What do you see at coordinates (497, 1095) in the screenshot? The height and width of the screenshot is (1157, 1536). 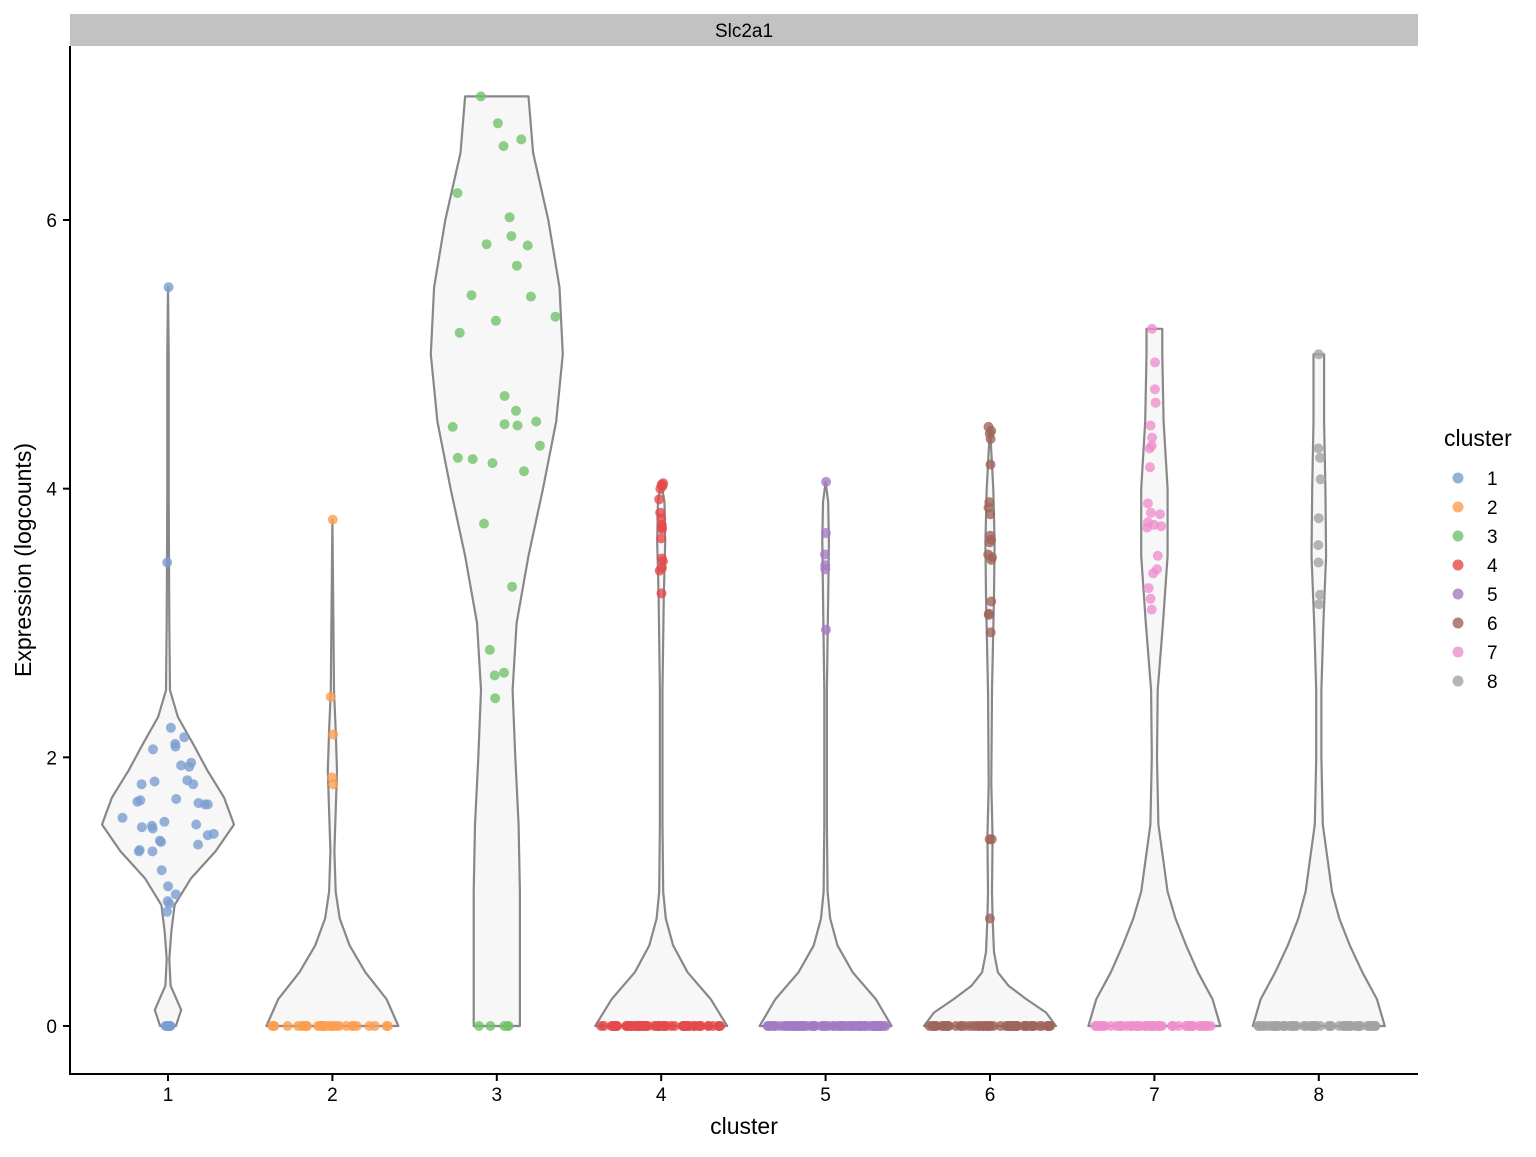 I see `x-tick-label: 3` at bounding box center [497, 1095].